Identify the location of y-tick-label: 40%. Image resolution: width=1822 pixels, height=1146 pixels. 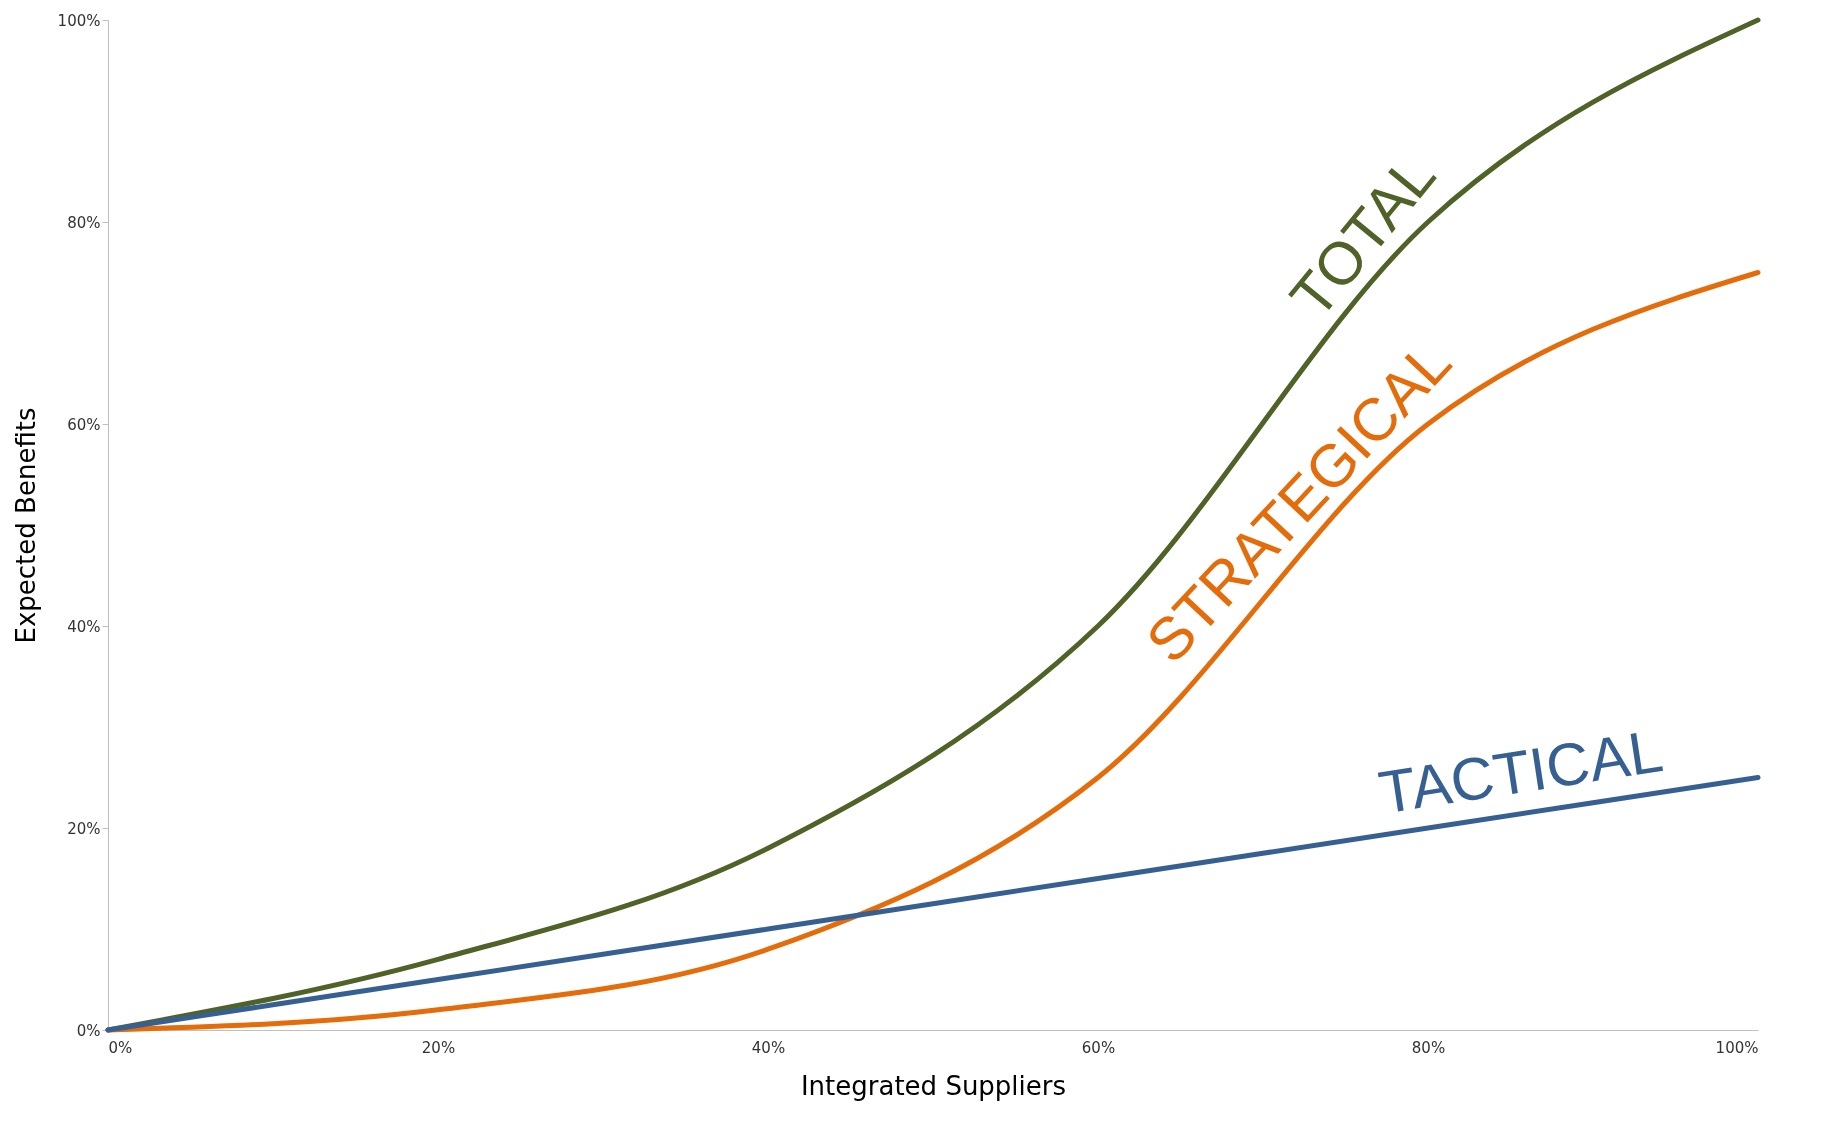
(84, 626).